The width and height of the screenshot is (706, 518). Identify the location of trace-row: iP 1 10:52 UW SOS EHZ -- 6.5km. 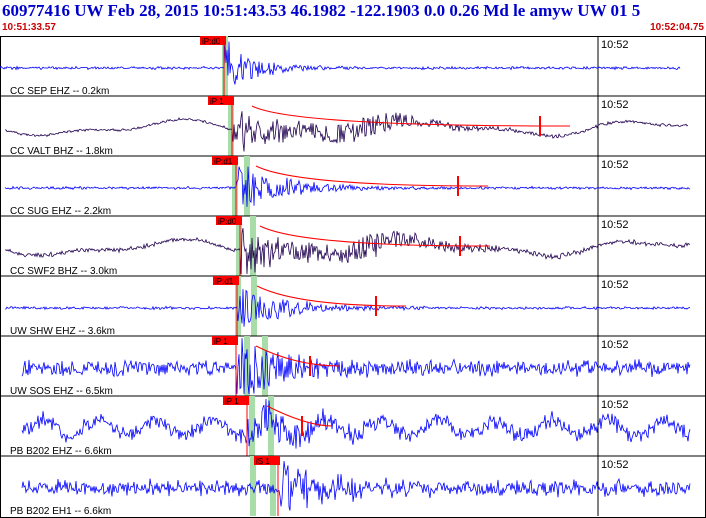
(353, 366).